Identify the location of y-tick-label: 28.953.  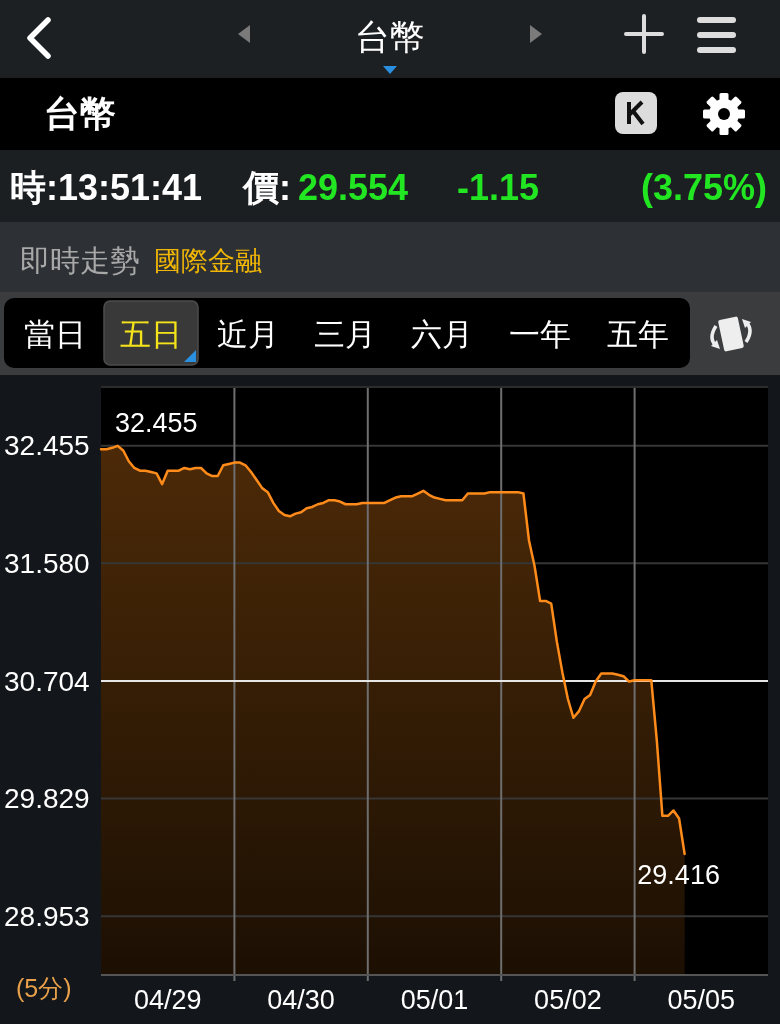
(47, 916).